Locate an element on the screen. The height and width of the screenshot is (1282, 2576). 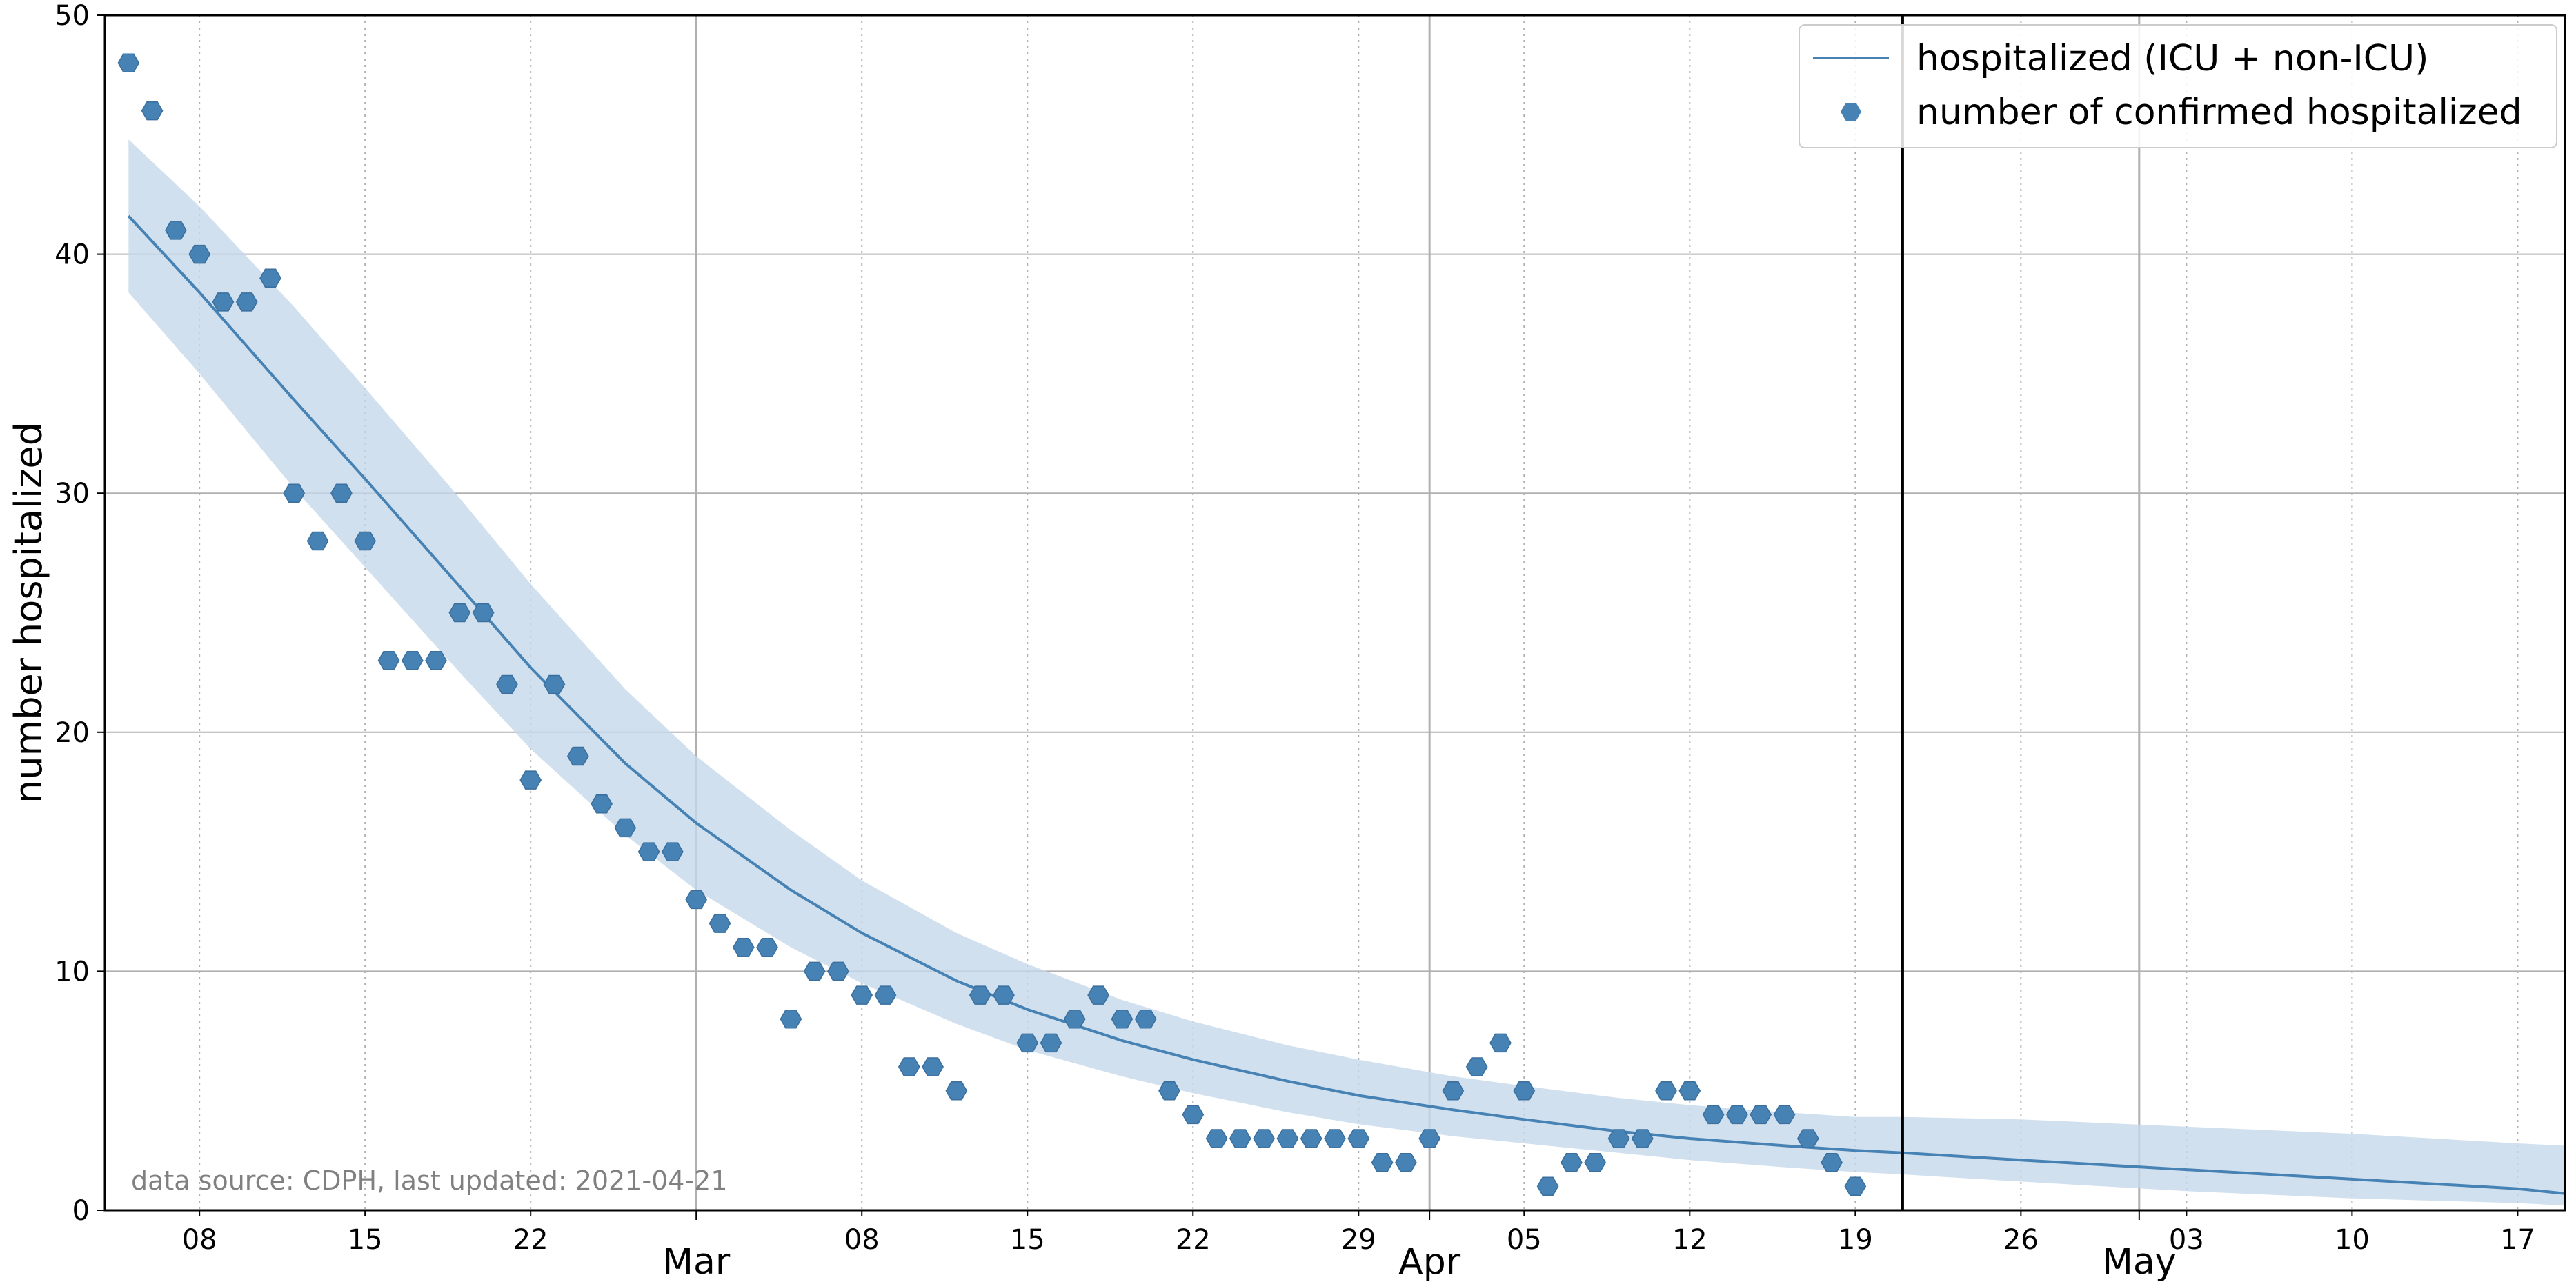
x-minor-tick-label: 26 is located at coordinates (2021, 1240).